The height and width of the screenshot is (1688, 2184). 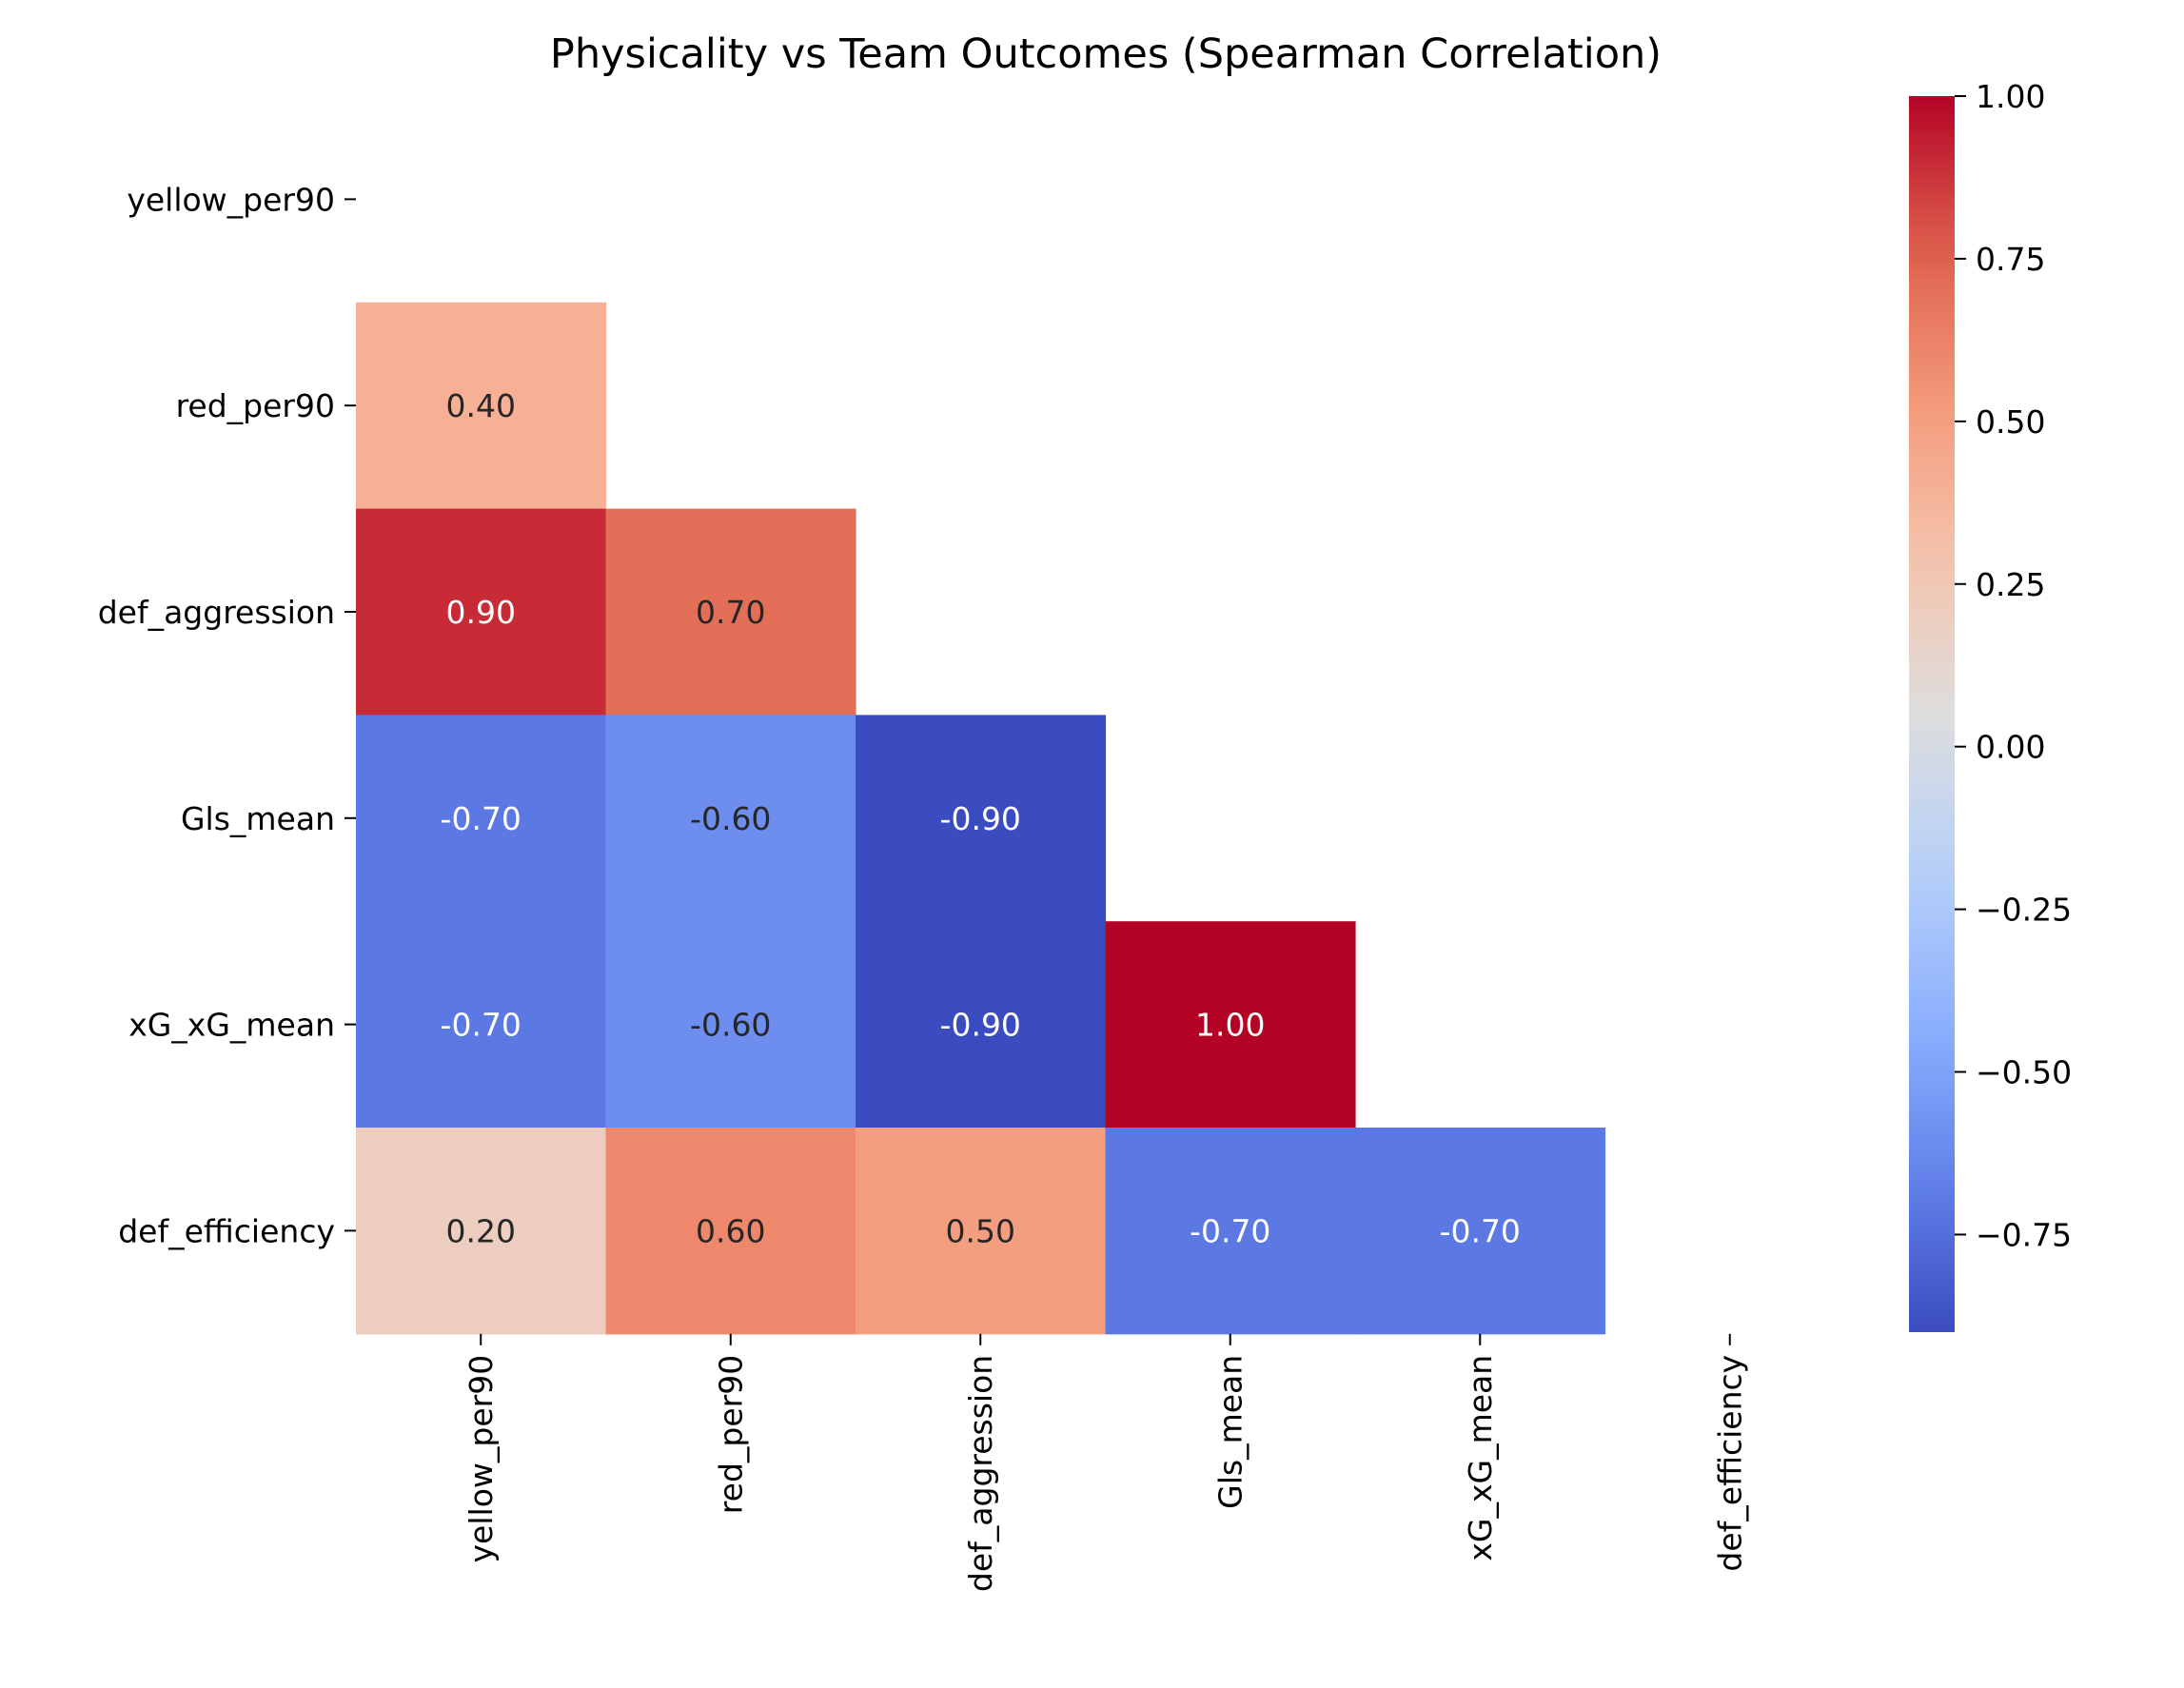 I want to click on colorbar-tick-label: −0.75, so click(x=2024, y=1234).